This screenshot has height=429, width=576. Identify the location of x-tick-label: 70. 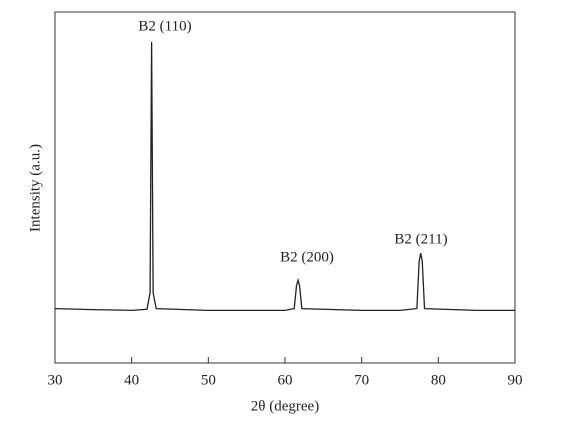
(361, 380).